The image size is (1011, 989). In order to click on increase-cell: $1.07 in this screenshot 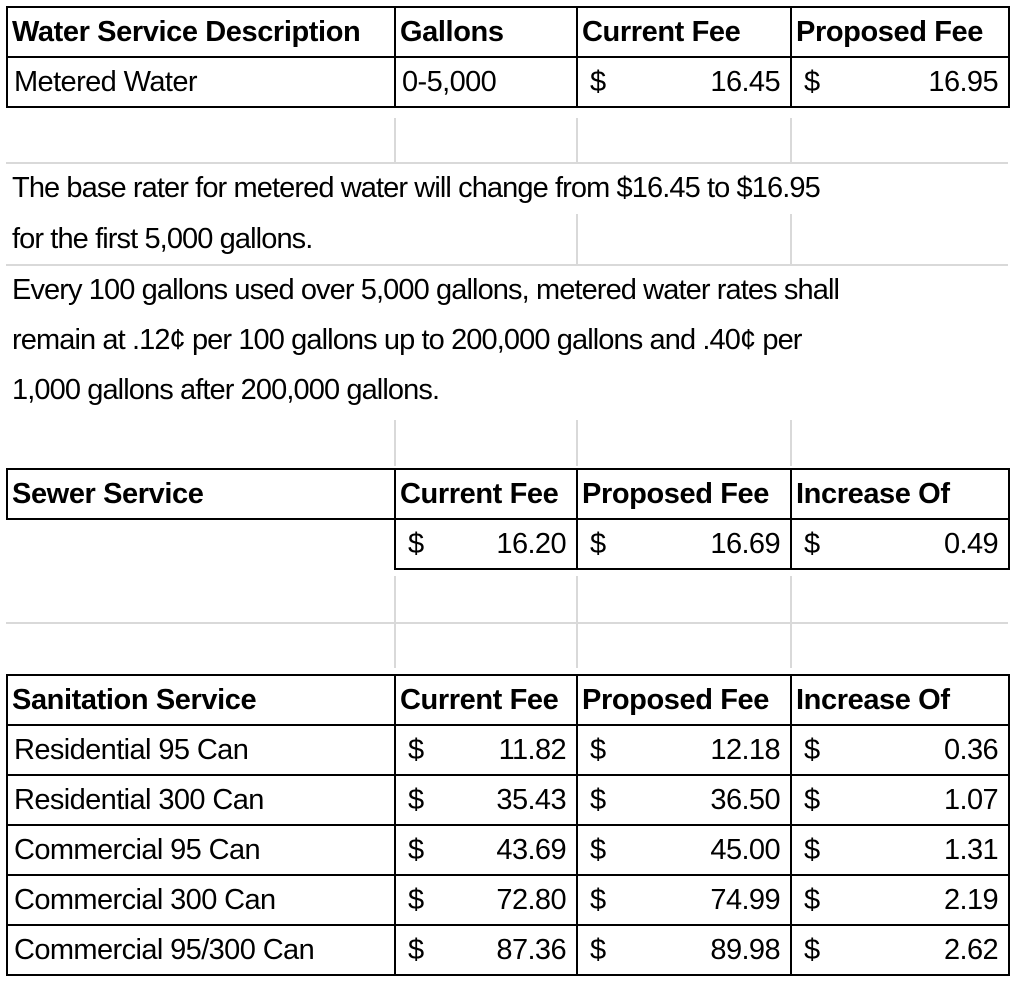, I will do `click(900, 800)`.